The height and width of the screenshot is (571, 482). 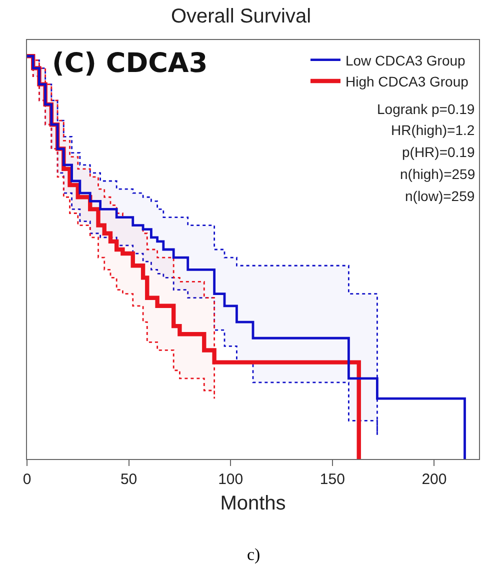 I want to click on x-tick-label: 50, so click(x=129, y=479).